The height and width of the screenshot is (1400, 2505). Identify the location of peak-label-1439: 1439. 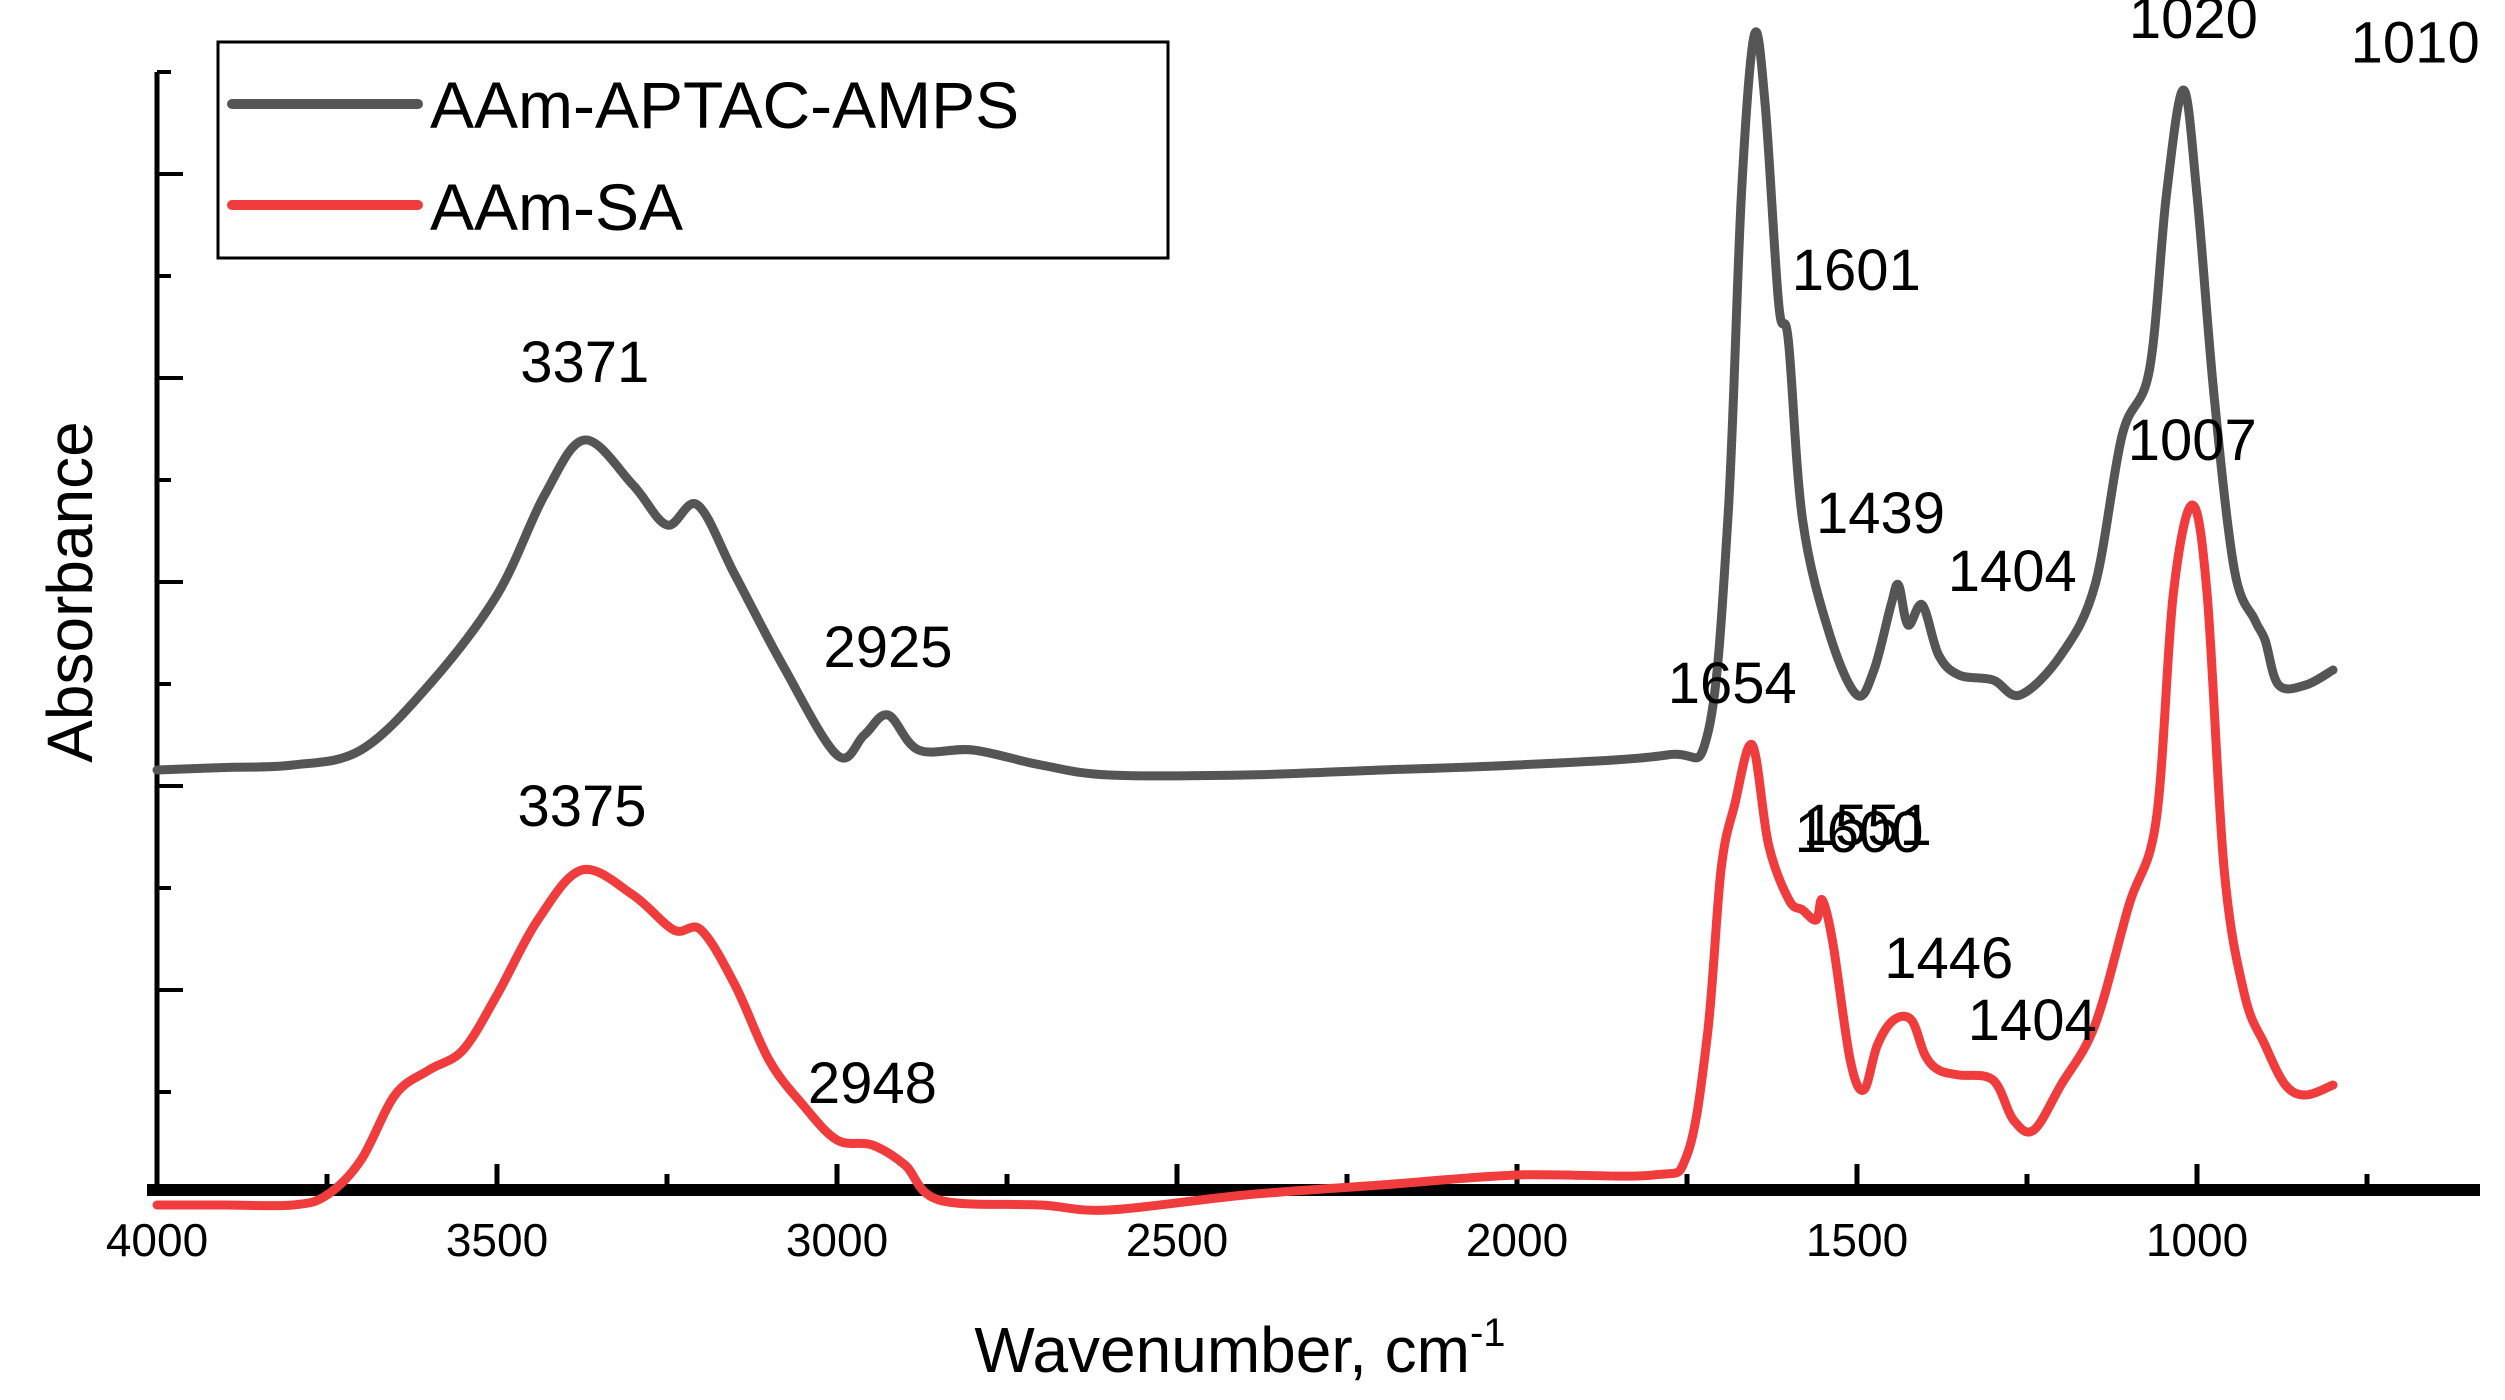
(1880, 513).